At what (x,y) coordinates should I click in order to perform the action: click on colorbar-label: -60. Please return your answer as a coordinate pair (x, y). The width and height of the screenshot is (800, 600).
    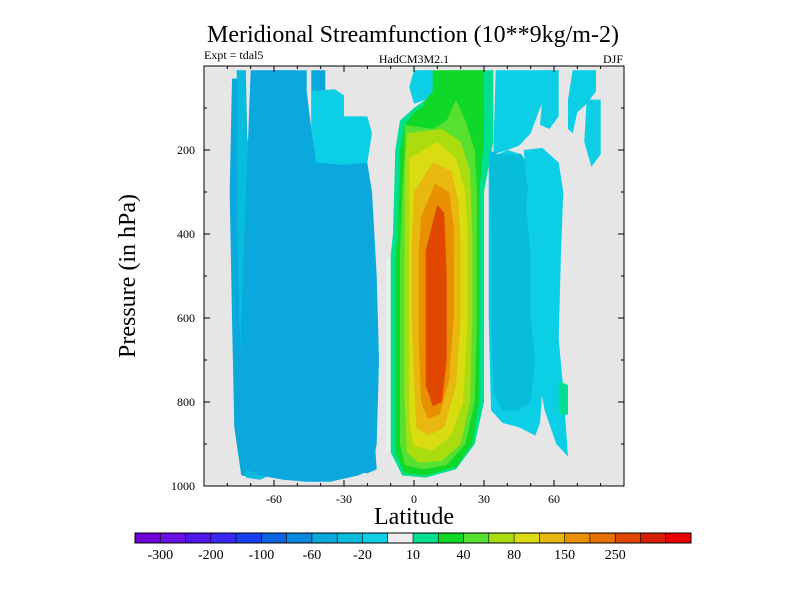
    Looking at the image, I should click on (312, 555).